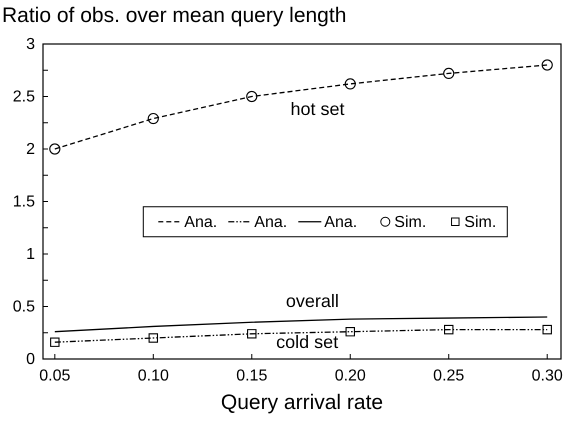  What do you see at coordinates (153, 375) in the screenshot?
I see `x-tick-label: 0.10` at bounding box center [153, 375].